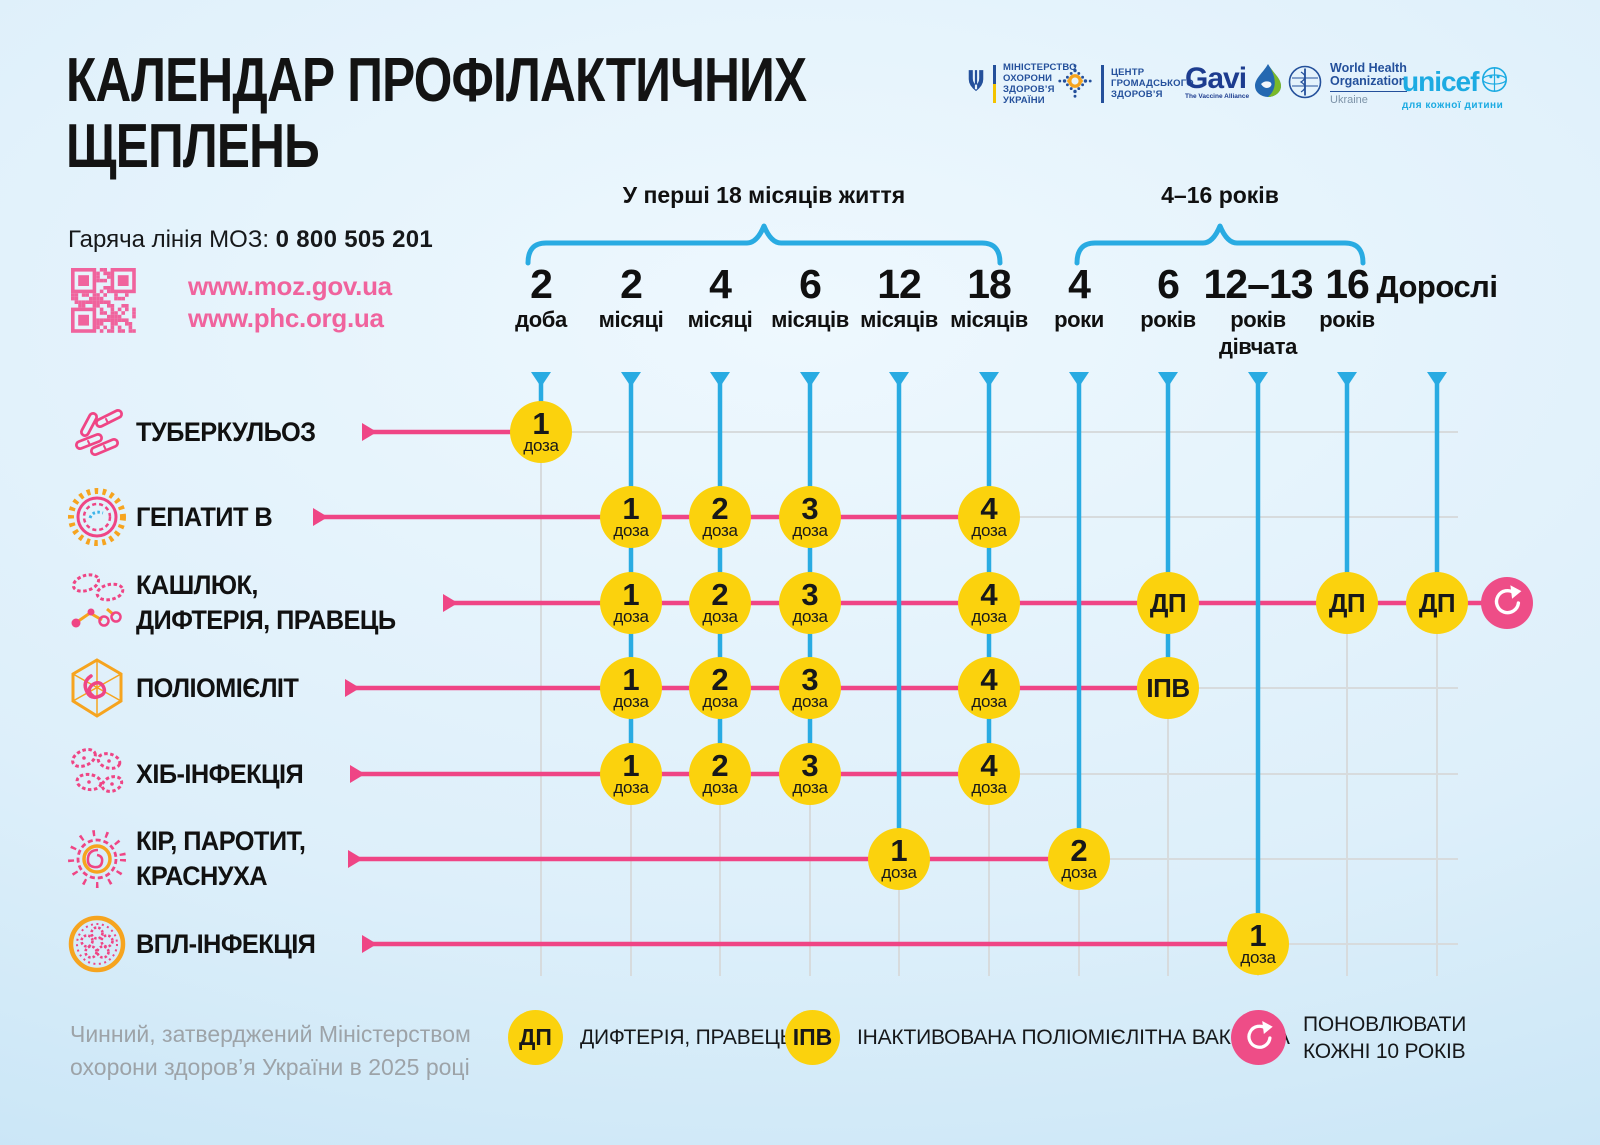 The image size is (1600, 1145). What do you see at coordinates (989, 284) in the screenshot?
I see `column-age: 18` at bounding box center [989, 284].